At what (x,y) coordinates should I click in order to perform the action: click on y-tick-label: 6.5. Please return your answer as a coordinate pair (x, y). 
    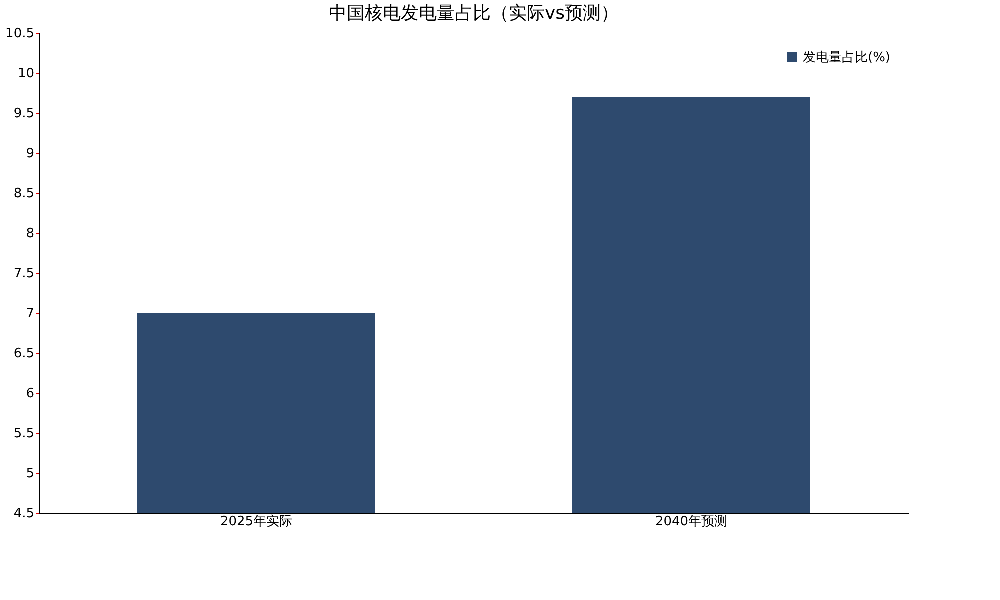
    Looking at the image, I should click on (24, 354).